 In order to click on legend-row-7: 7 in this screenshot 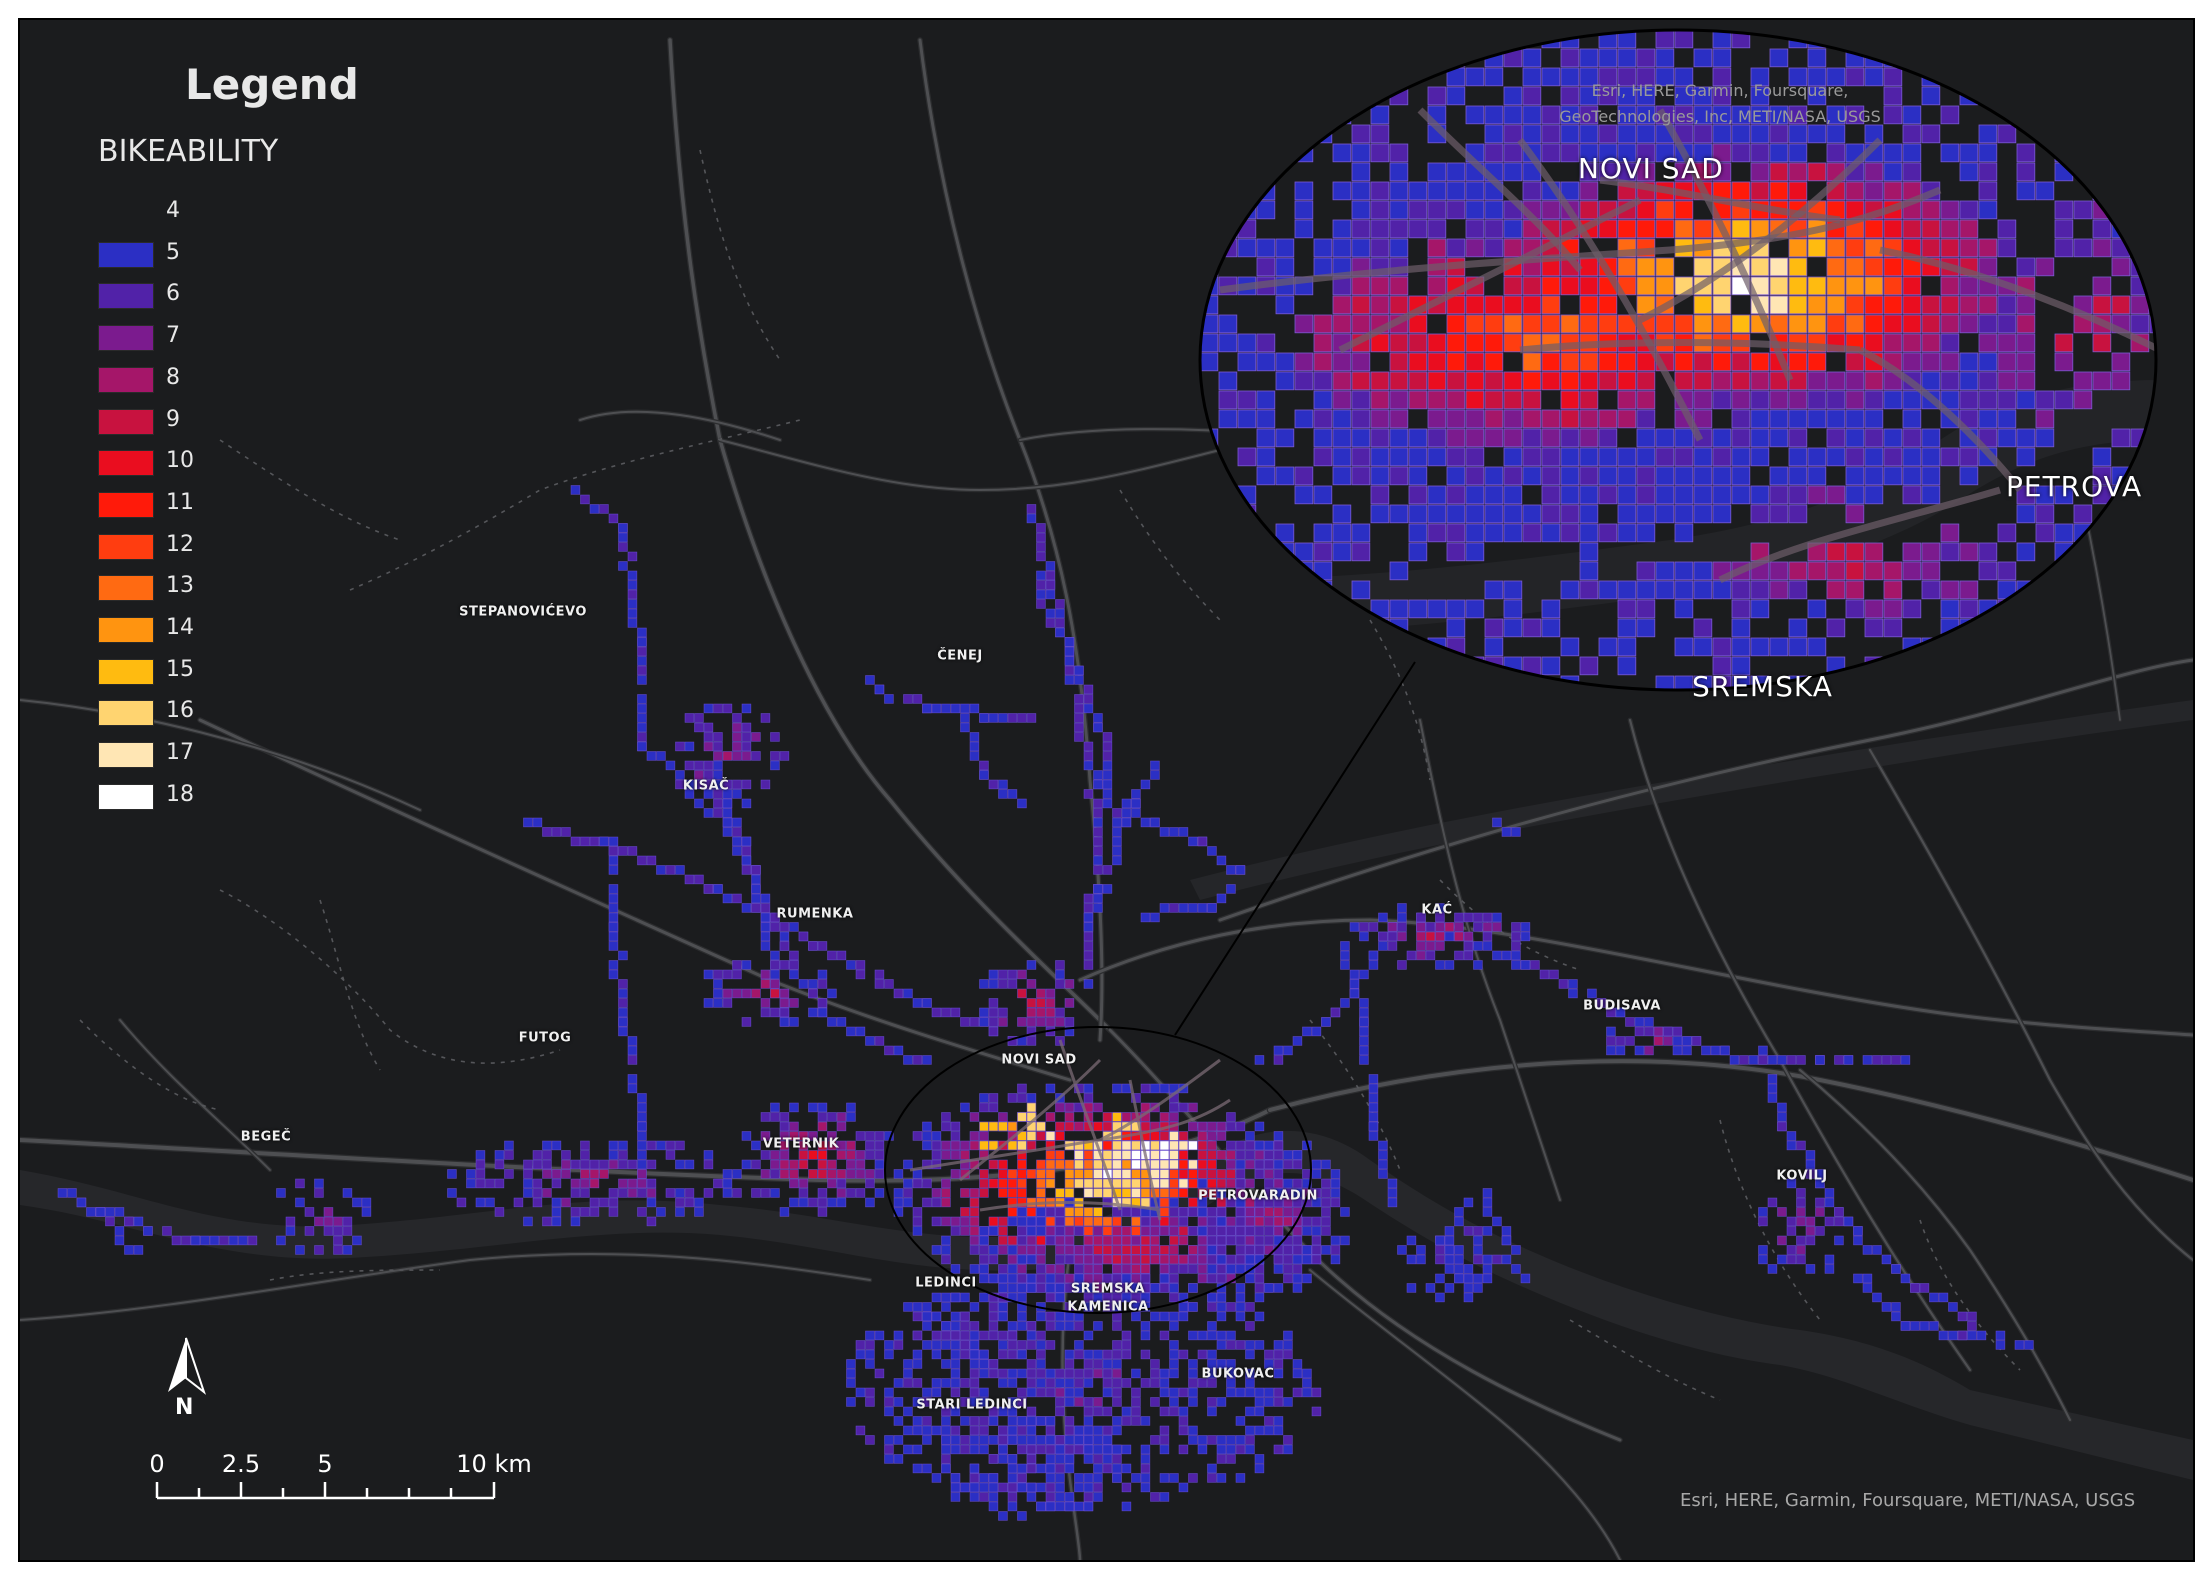, I will do `click(139, 338)`.